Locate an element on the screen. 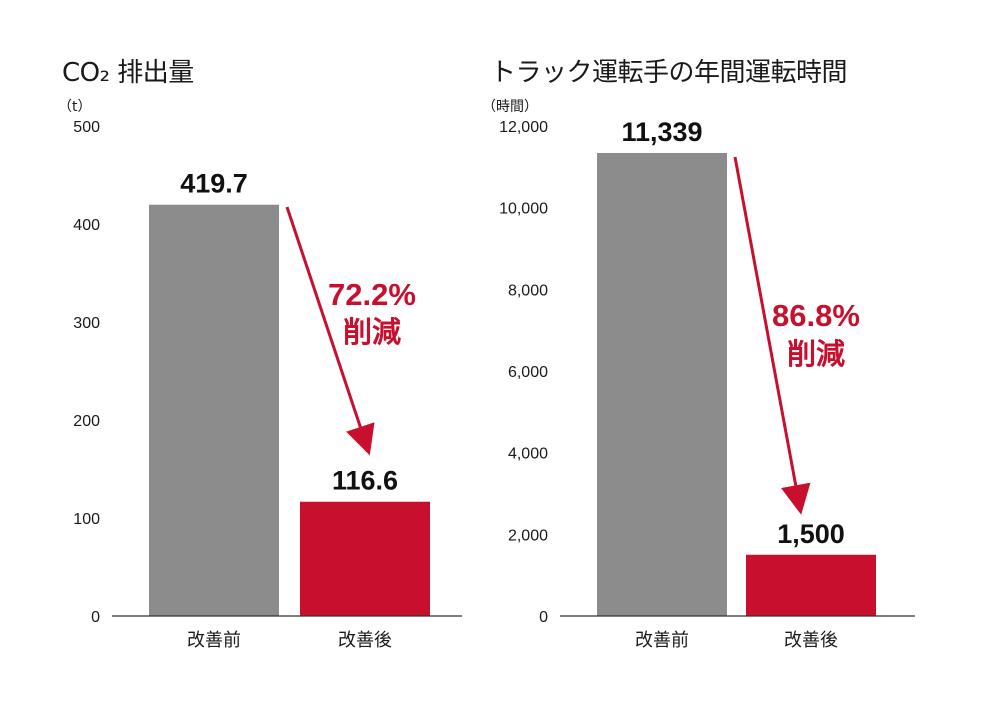  y-tick-label: 10,000 is located at coordinates (523, 209).